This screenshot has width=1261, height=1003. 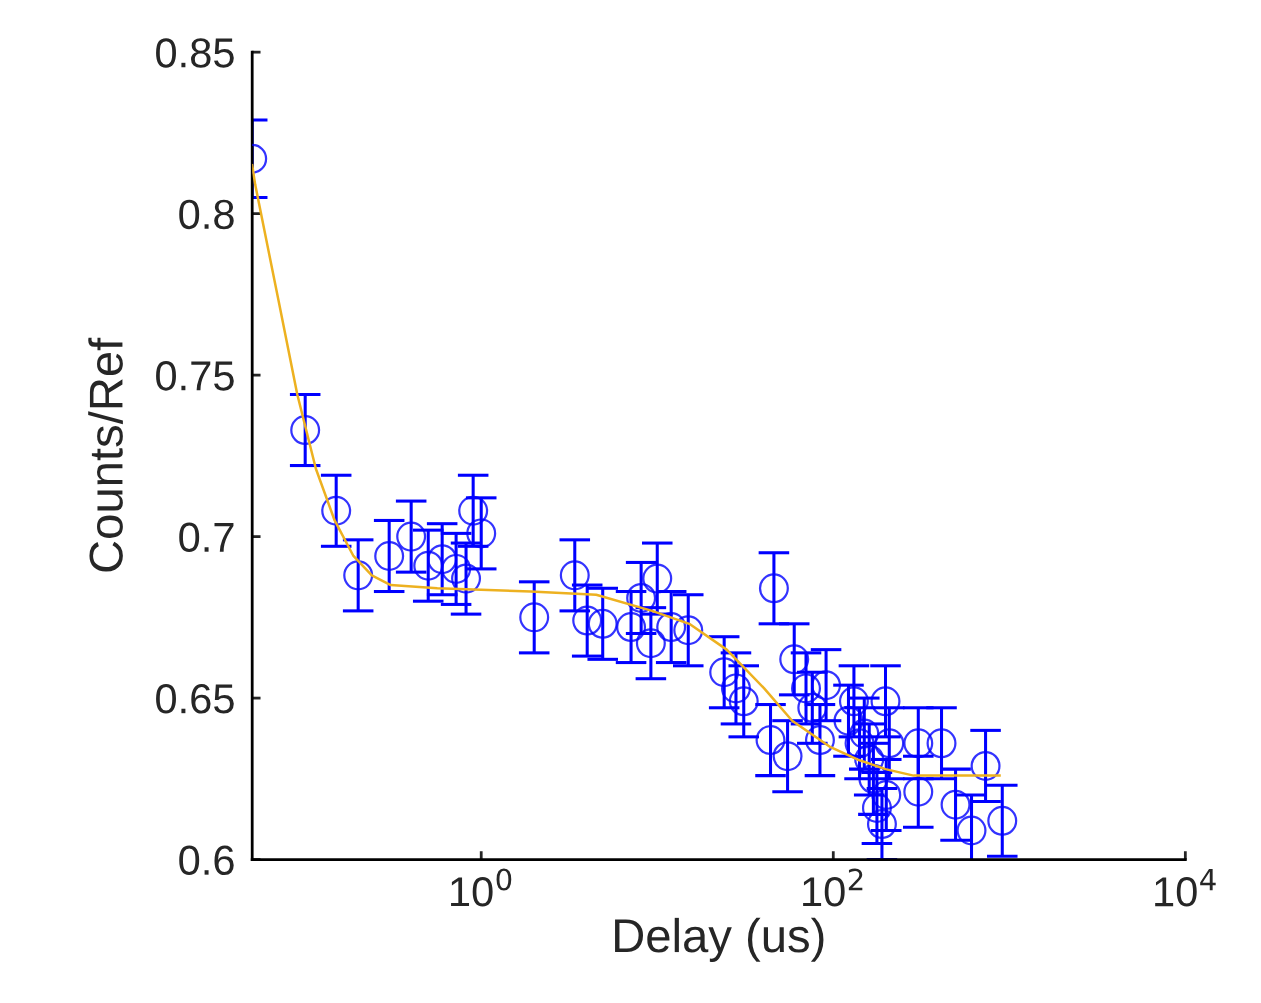 I want to click on x-axis-title: Delay (us), so click(x=719, y=939).